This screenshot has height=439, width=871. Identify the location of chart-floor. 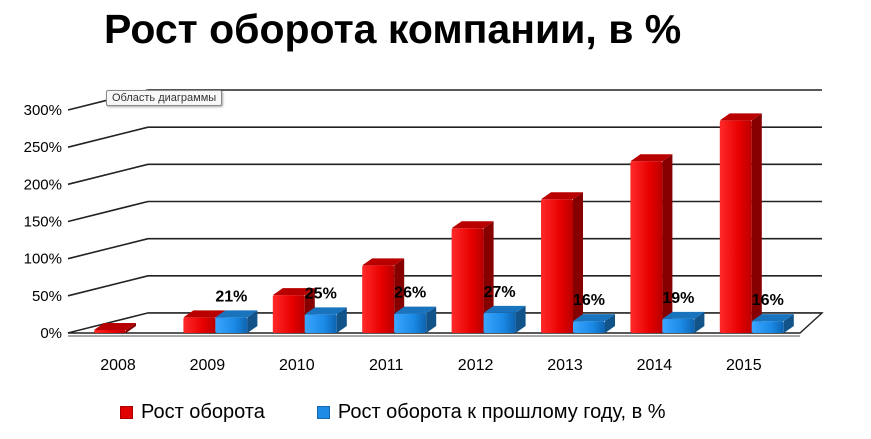
(445, 324).